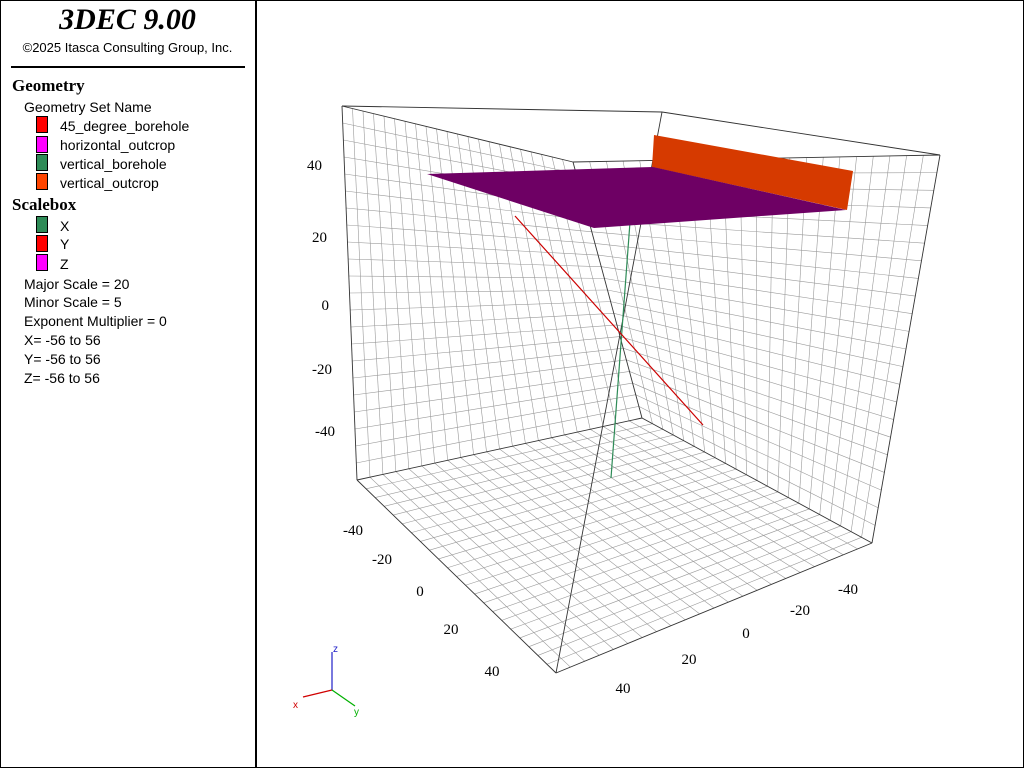 This screenshot has height=768, width=1024. I want to click on legend-item-vertical-borehole: vertical_borehole, so click(113, 164).